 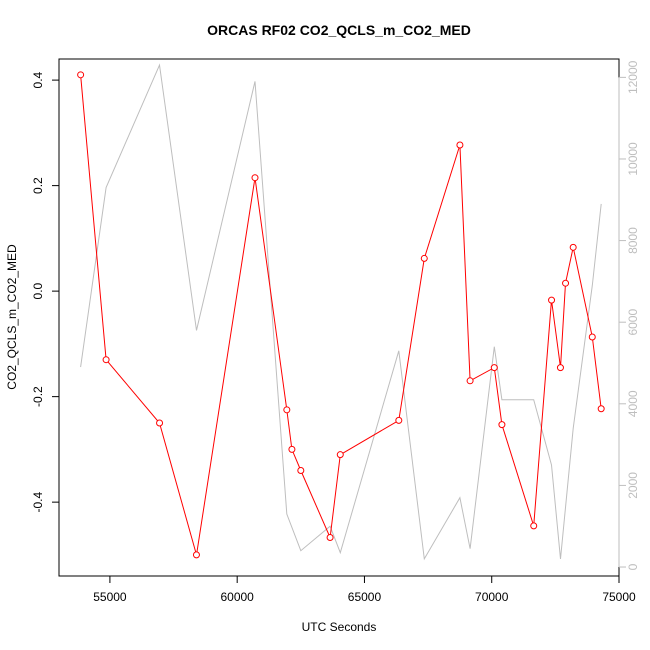 What do you see at coordinates (492, 597) in the screenshot?
I see `x-tick-label: 70000` at bounding box center [492, 597].